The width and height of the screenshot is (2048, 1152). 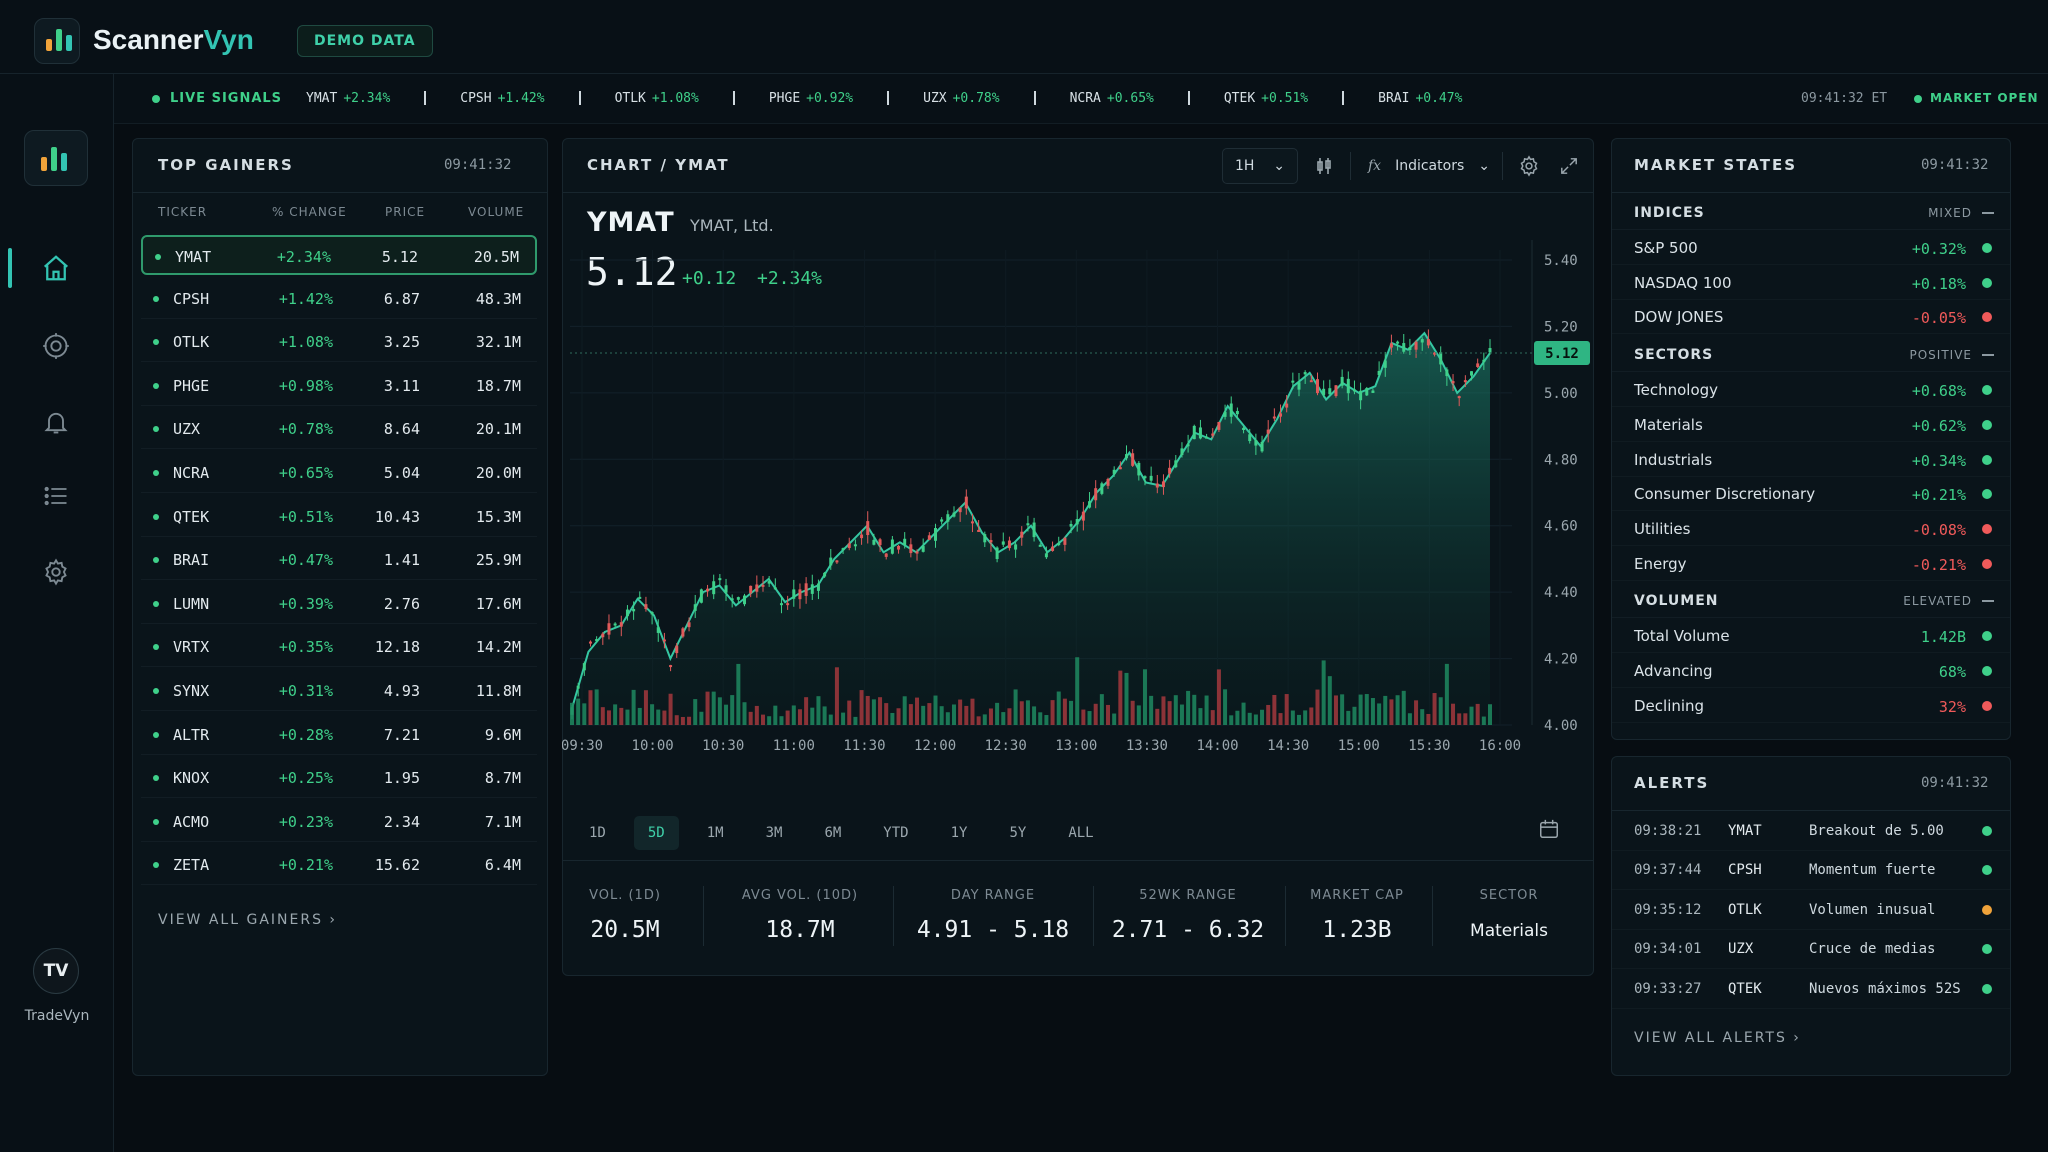 What do you see at coordinates (56, 971) in the screenshot?
I see `avatar: TV` at bounding box center [56, 971].